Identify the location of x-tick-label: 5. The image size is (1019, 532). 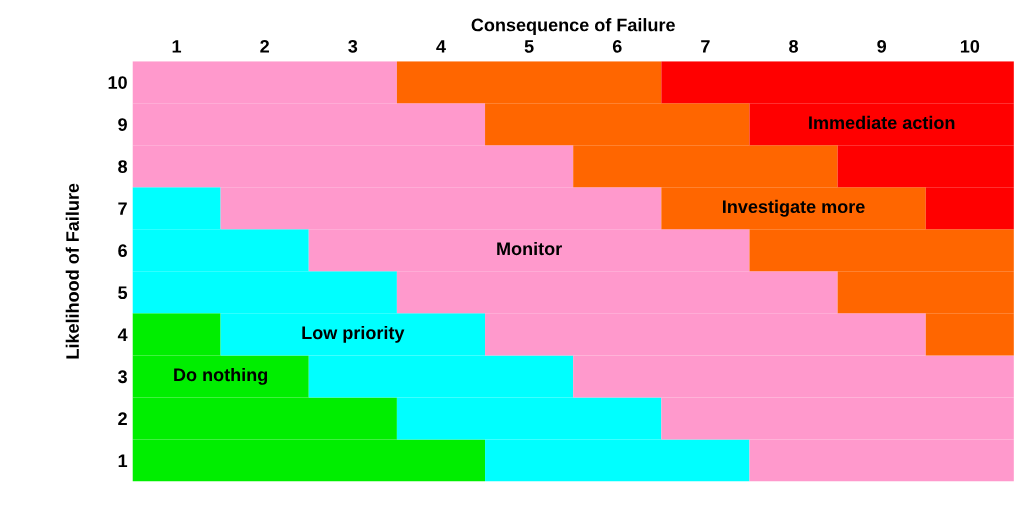
(529, 46).